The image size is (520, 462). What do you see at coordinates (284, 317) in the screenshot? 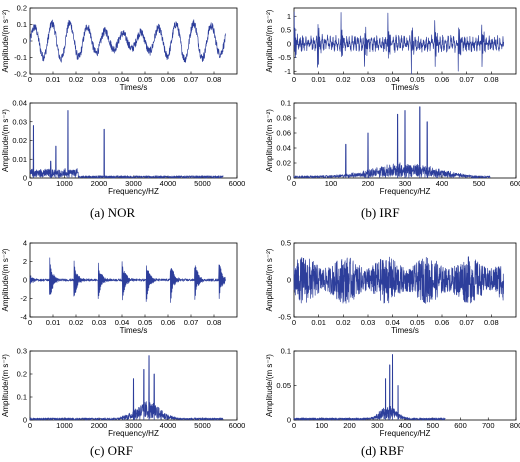
I see `y-tick-label: -0.5` at bounding box center [284, 317].